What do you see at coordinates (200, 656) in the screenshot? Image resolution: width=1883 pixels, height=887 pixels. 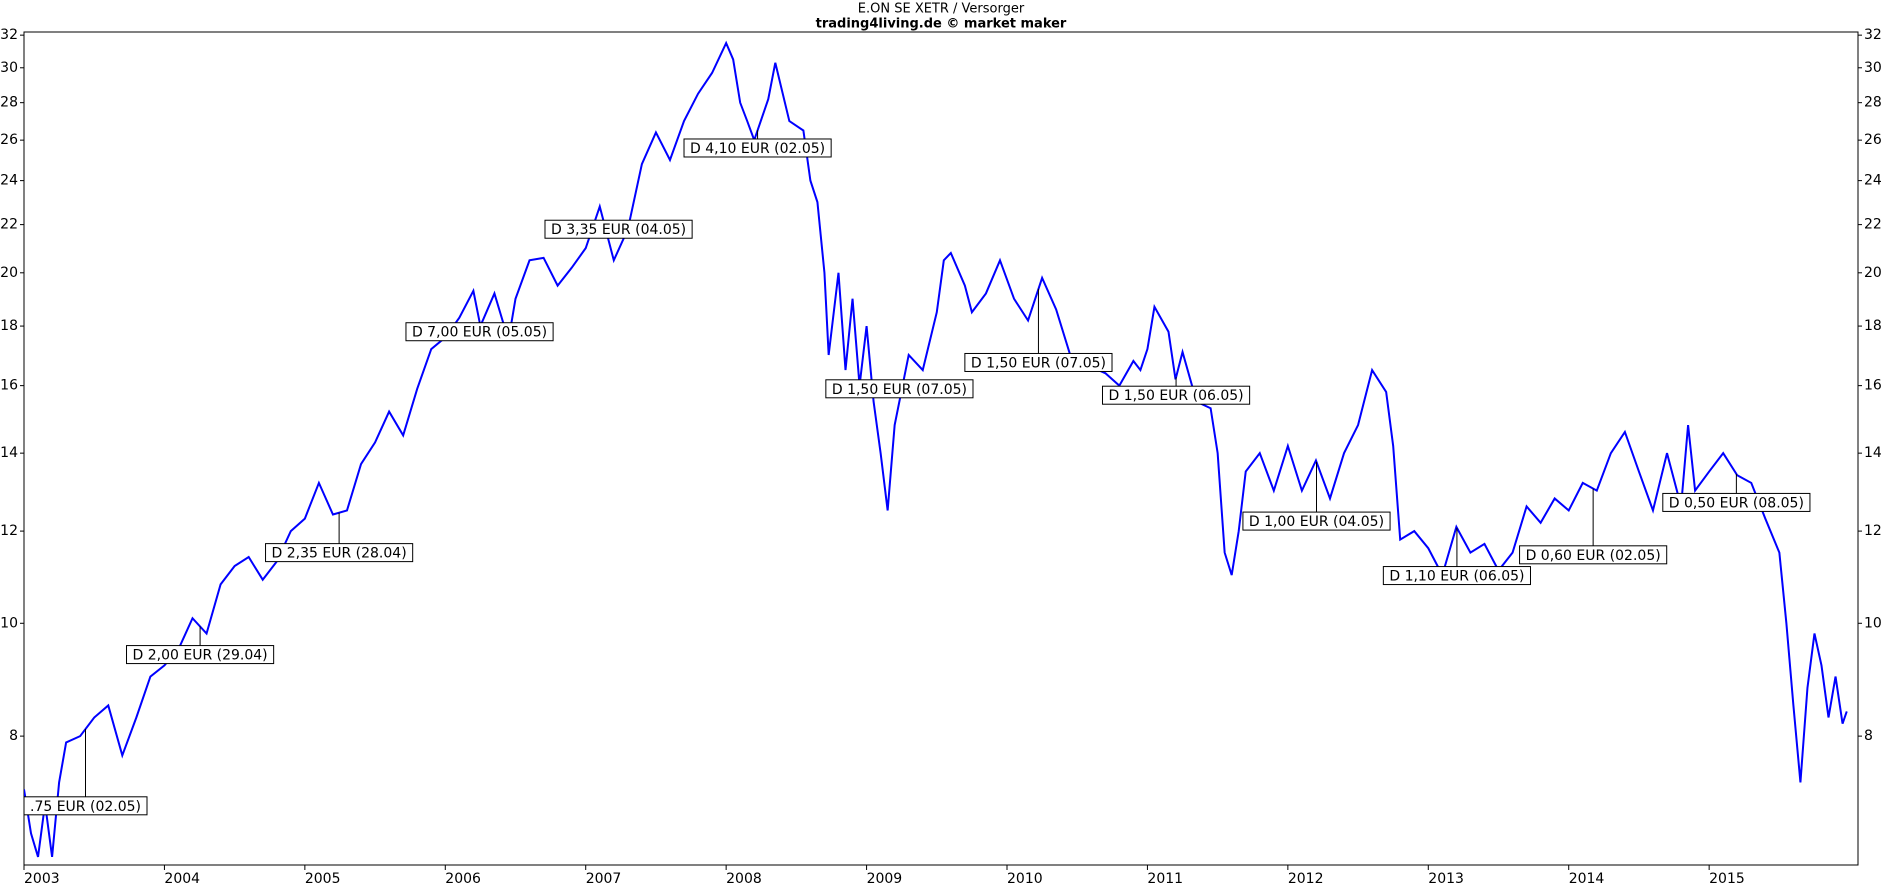 I see `annotation-label: D 2,00 EUR (29.04)` at bounding box center [200, 656].